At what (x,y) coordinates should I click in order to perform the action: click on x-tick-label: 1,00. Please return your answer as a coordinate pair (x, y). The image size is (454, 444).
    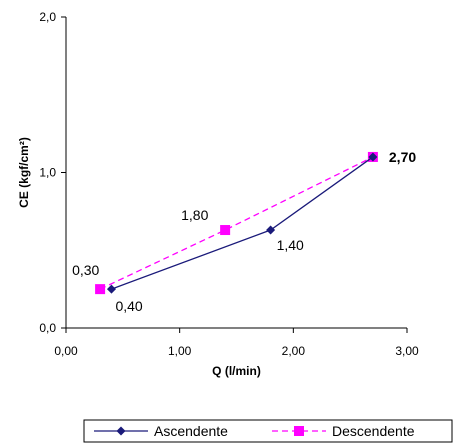
    Looking at the image, I should click on (180, 351).